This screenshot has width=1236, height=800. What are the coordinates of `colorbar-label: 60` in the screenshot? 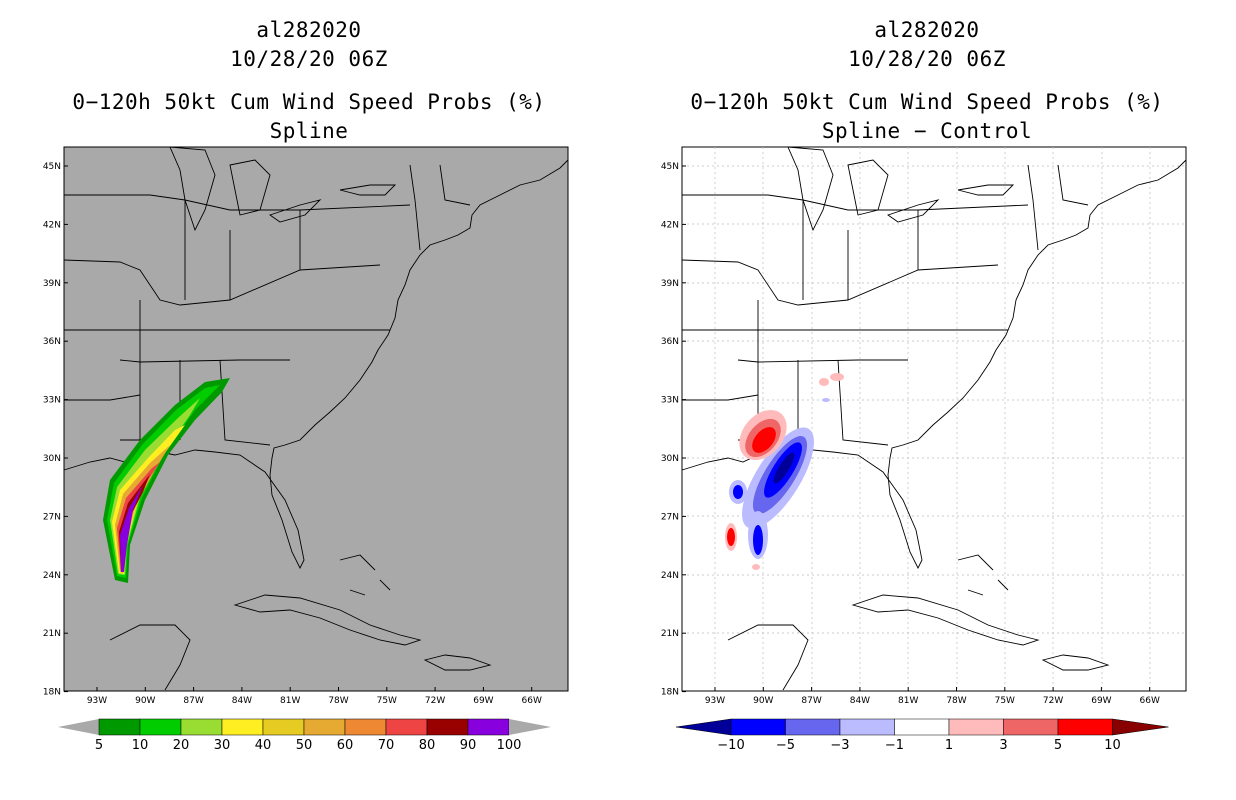 It's located at (345, 745).